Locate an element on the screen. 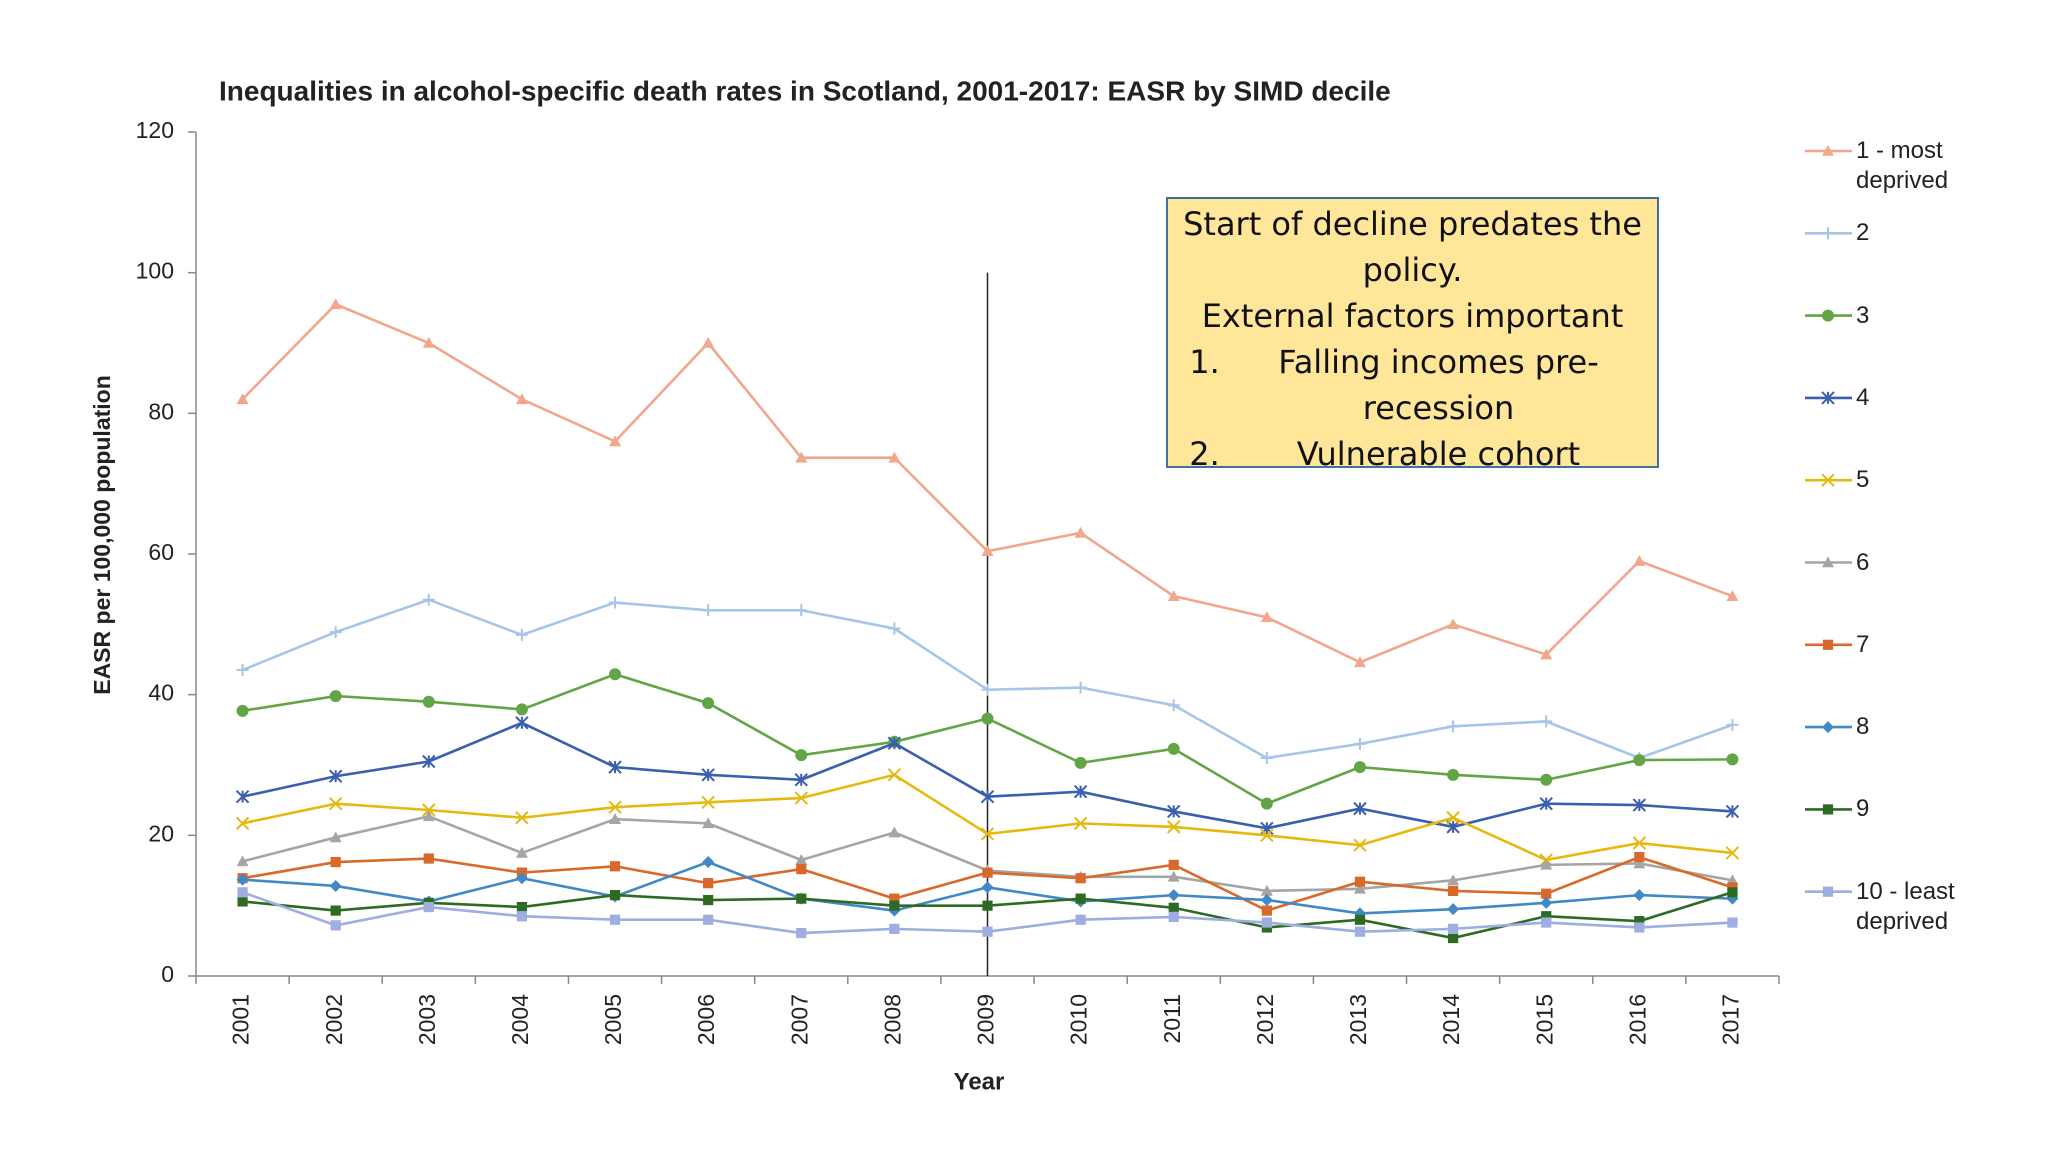 This screenshot has width=2048, height=1152. x-tick-label: 2011 is located at coordinates (1172, 1018).